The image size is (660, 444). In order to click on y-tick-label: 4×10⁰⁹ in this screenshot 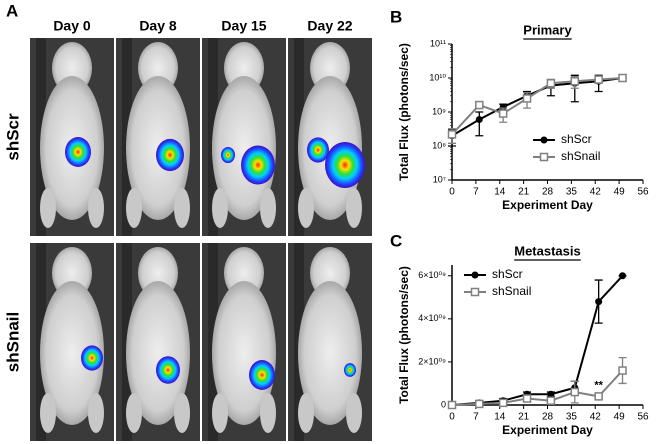, I will do `click(432, 318)`.